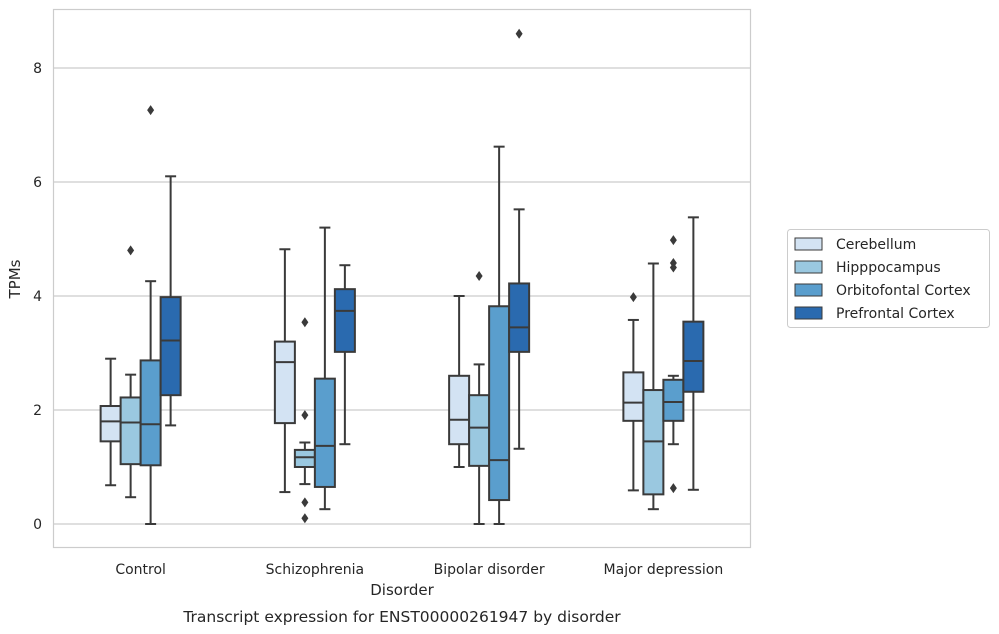 The width and height of the screenshot is (999, 634). Describe the element at coordinates (888, 268) in the screenshot. I see `legend-label-1: Hipppocampus` at that location.